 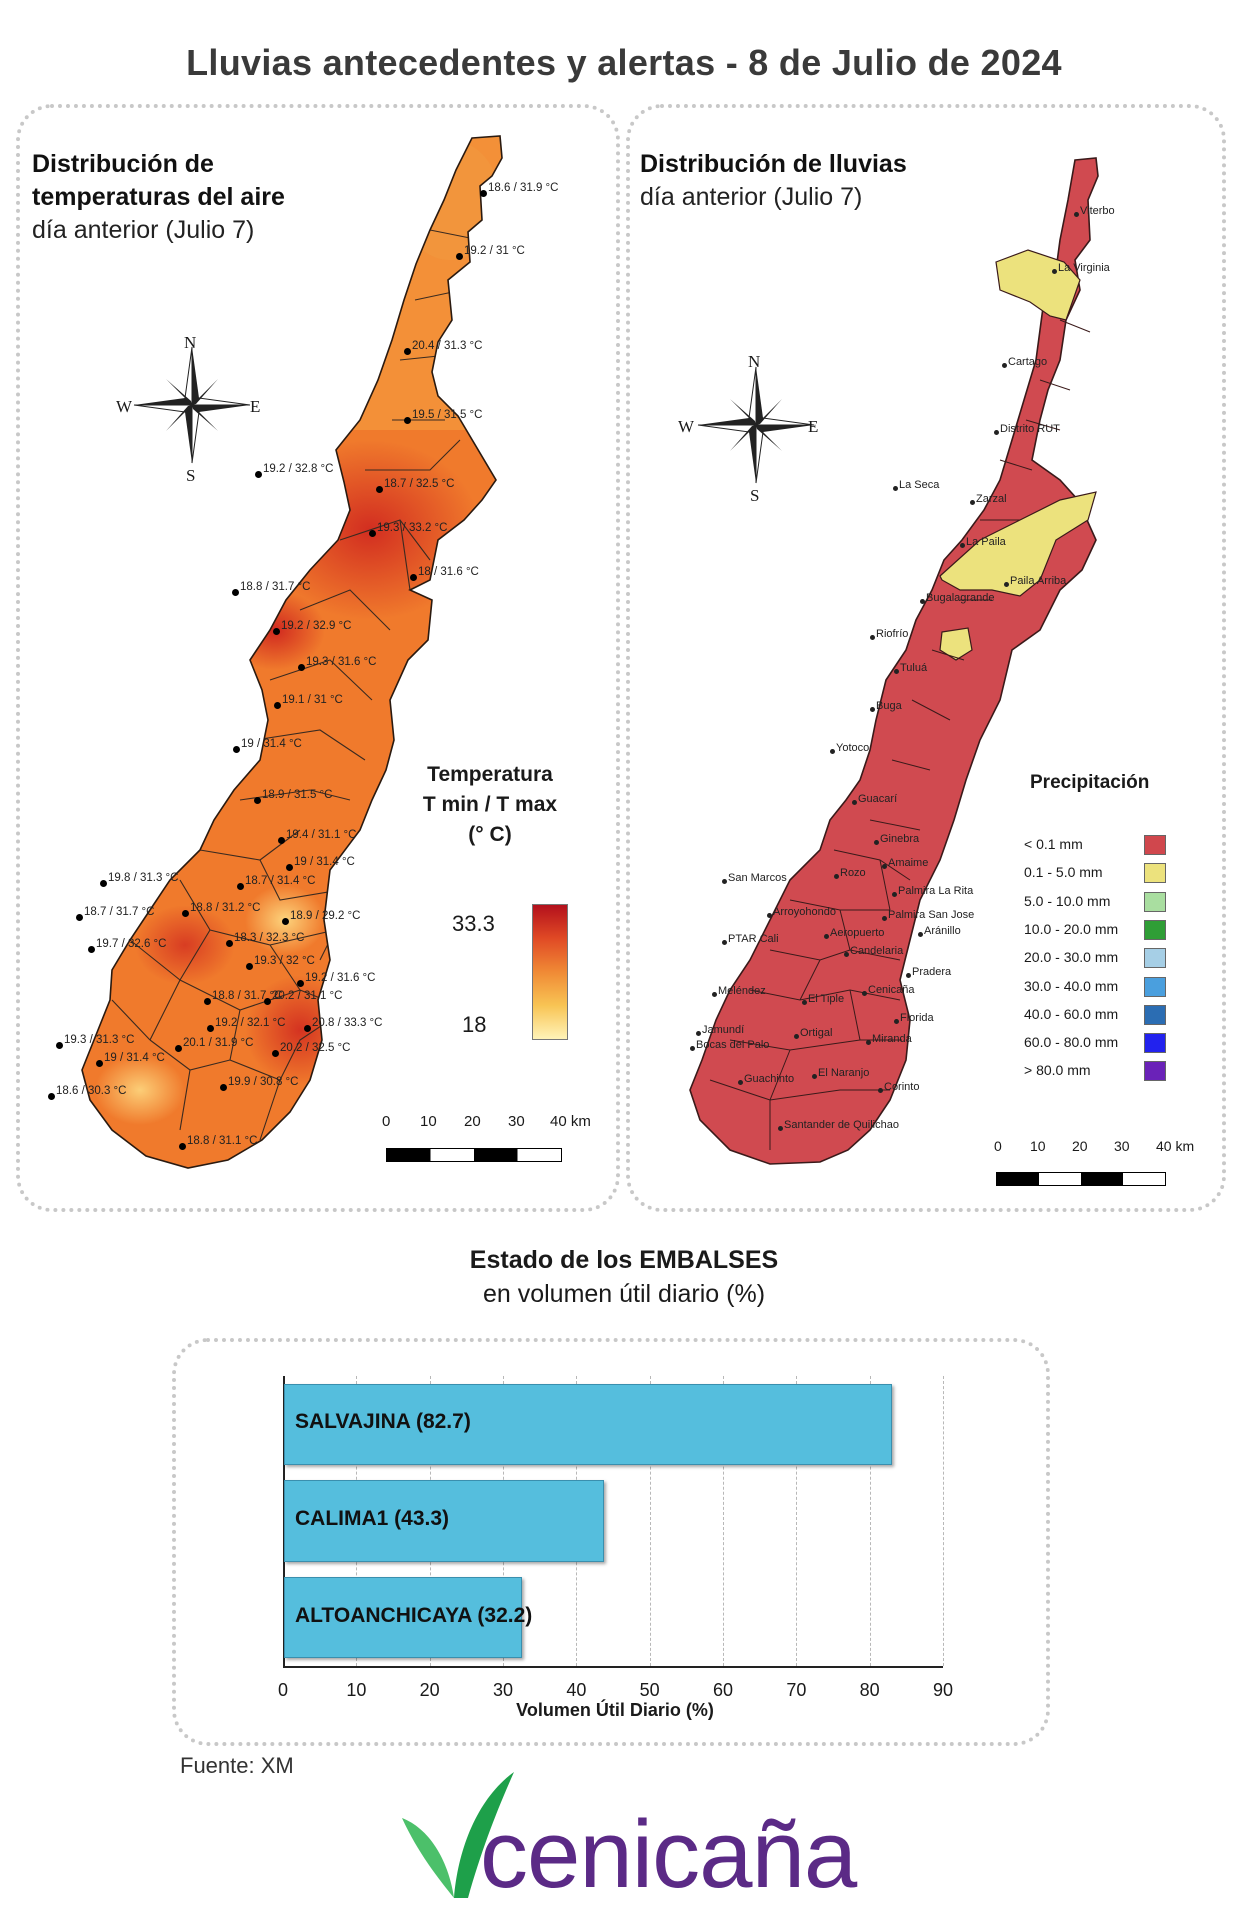 What do you see at coordinates (723, 1030) in the screenshot?
I see `place-label: Jamundí` at bounding box center [723, 1030].